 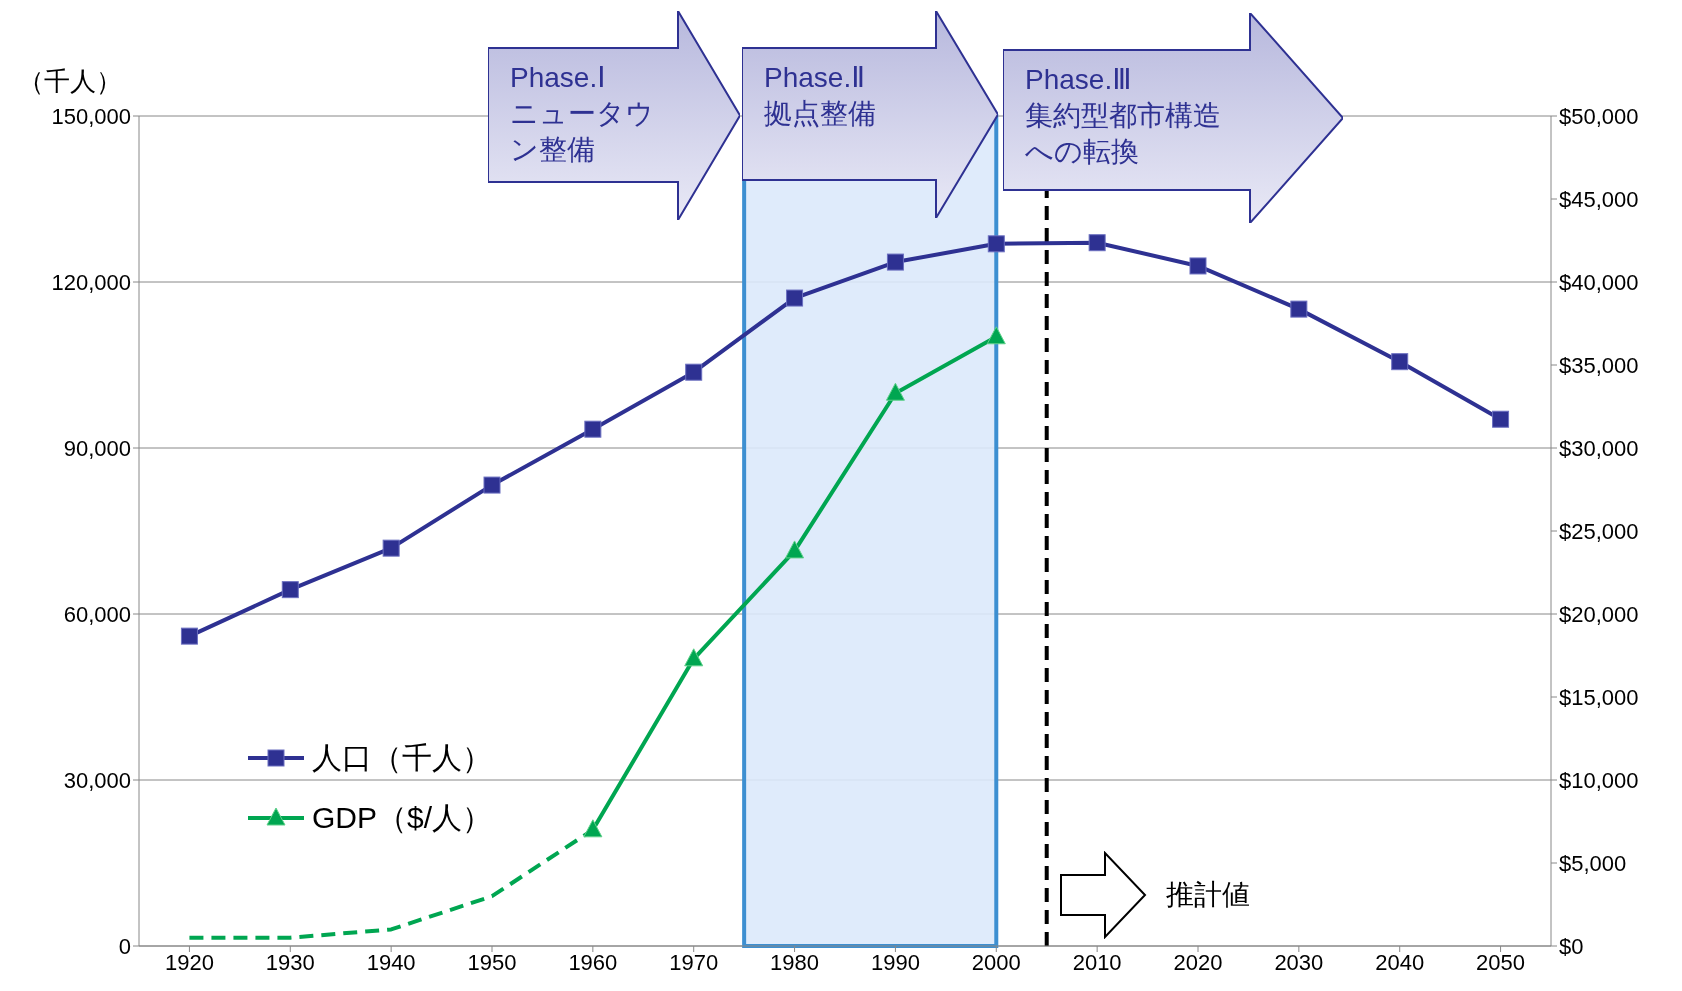 I want to click on x-tick-label: 2030, so click(x=1299, y=962).